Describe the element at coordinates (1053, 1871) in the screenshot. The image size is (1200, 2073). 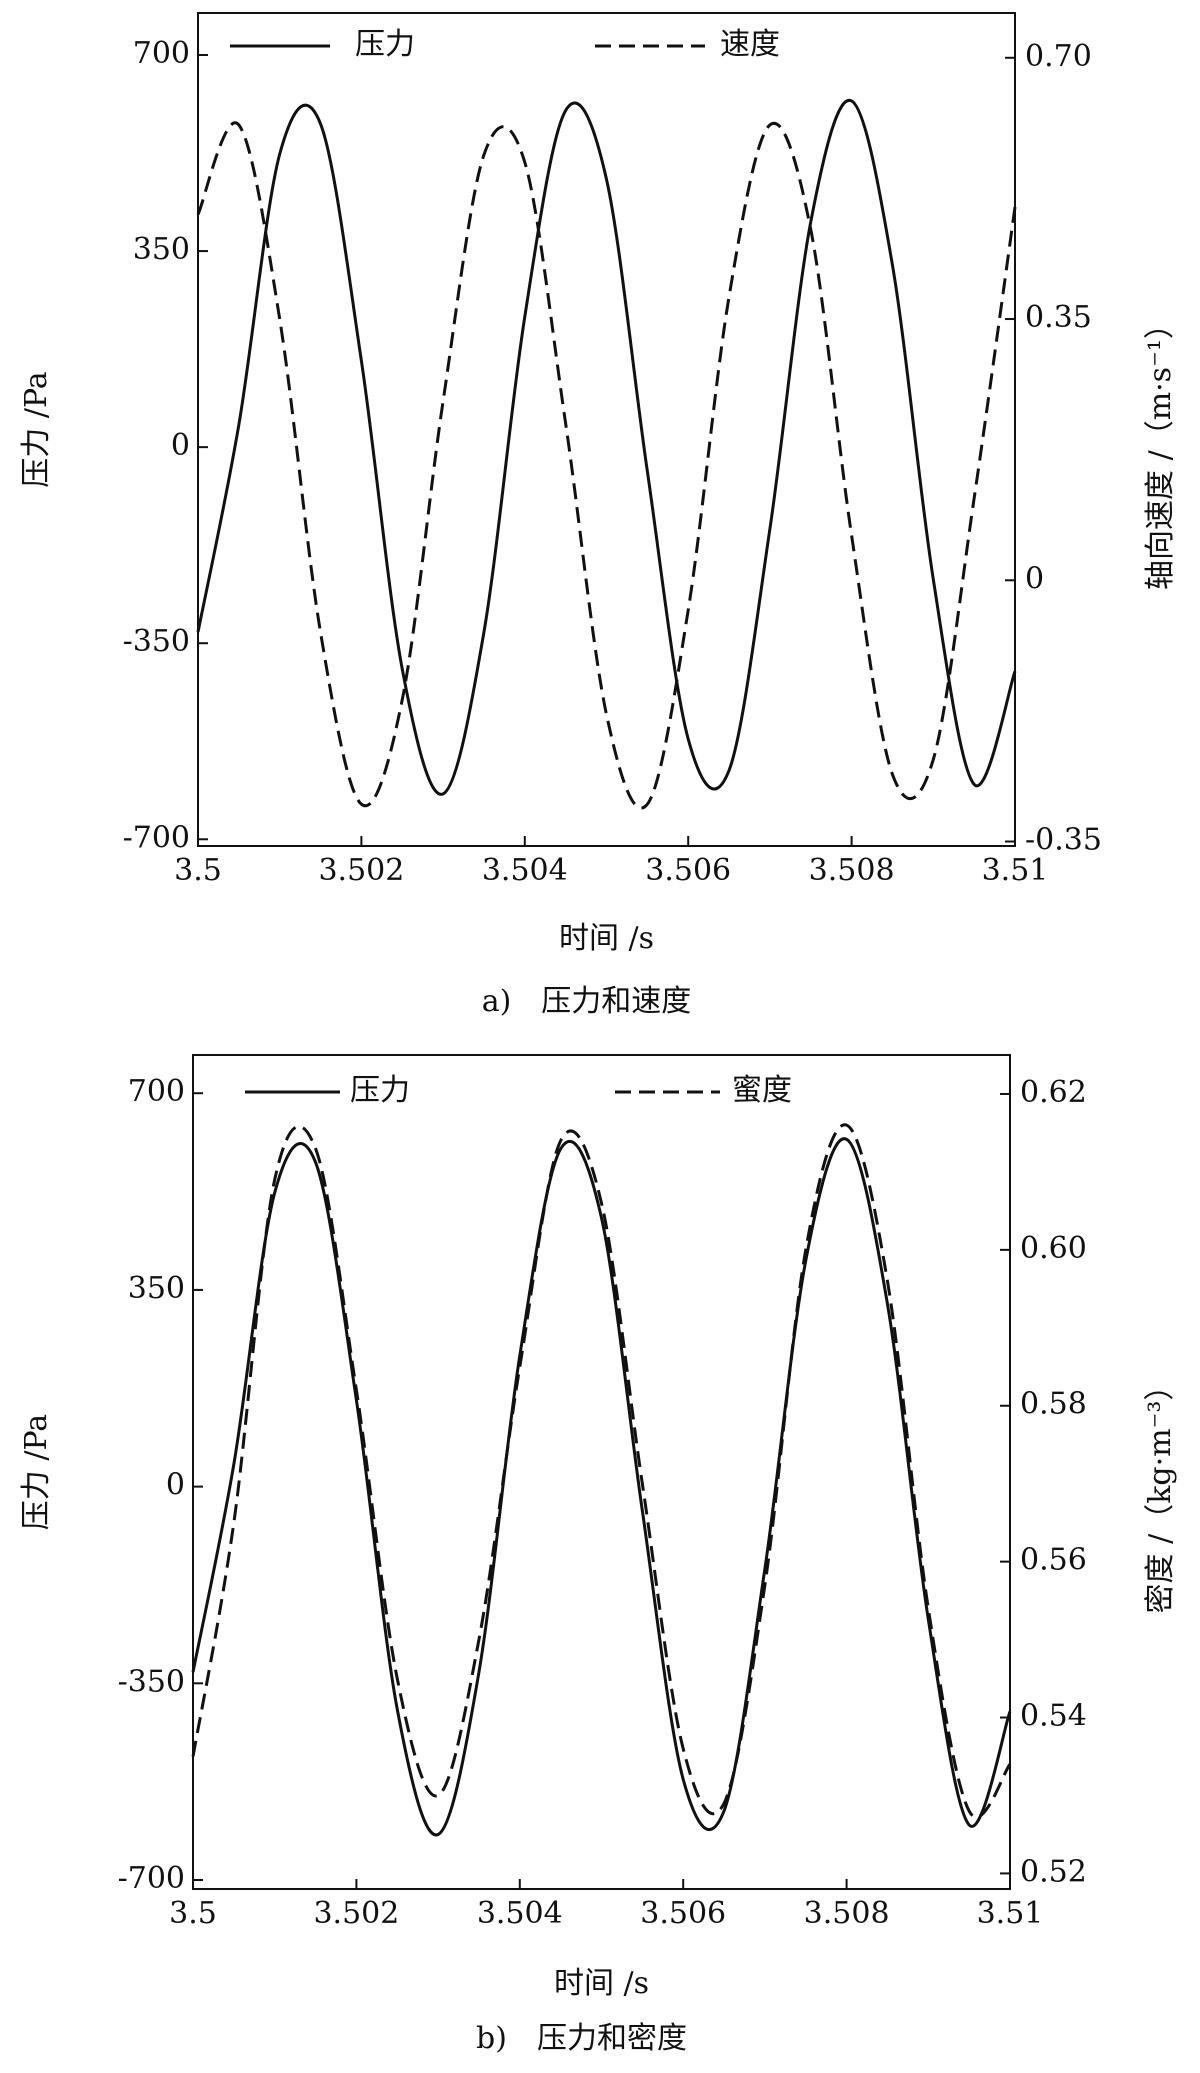
I see `y2-tick-label: 0.52` at that location.